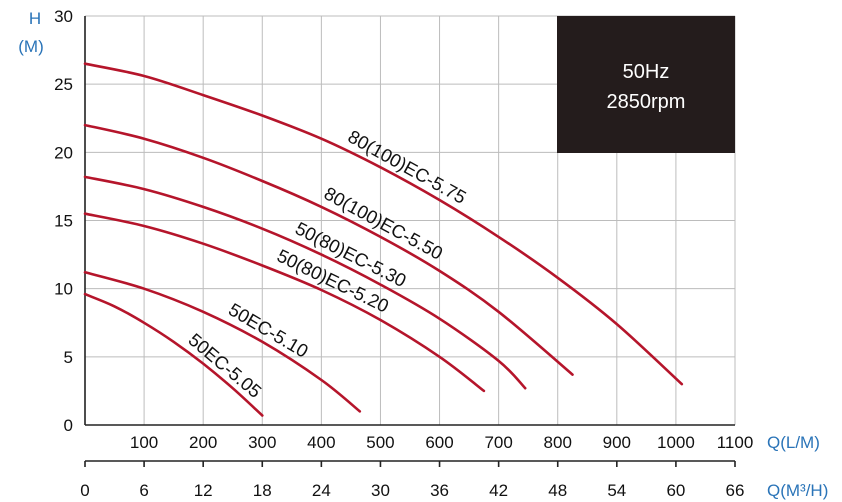 Image resolution: width=842 pixels, height=502 pixels. What do you see at coordinates (735, 442) in the screenshot?
I see `x-tick-label-lpm: 1100` at bounding box center [735, 442].